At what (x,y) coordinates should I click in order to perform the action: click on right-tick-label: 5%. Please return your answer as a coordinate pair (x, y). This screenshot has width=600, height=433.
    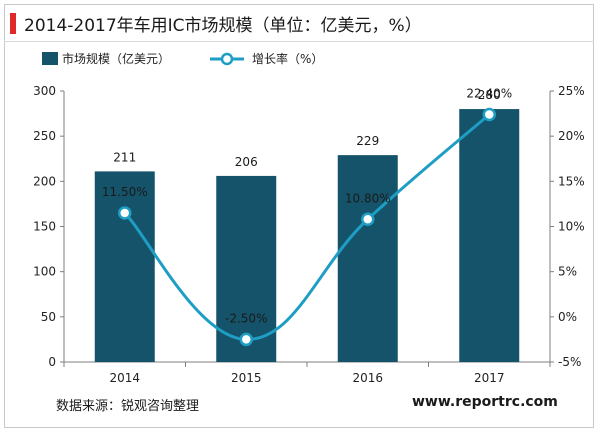
    Looking at the image, I should click on (567, 272).